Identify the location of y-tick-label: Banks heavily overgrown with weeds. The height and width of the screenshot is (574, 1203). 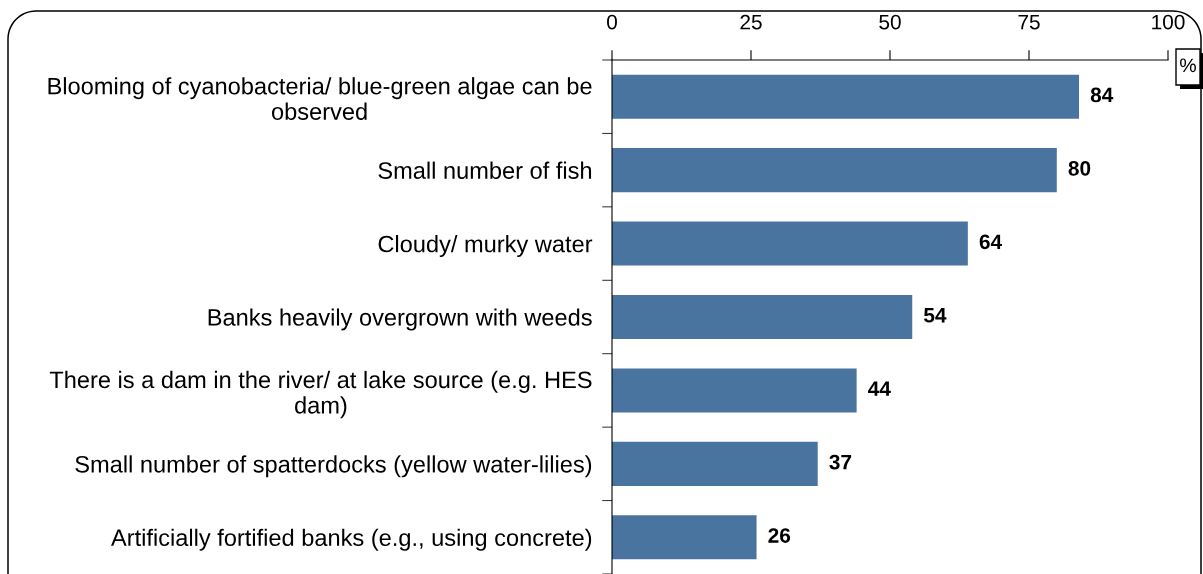
(400, 319).